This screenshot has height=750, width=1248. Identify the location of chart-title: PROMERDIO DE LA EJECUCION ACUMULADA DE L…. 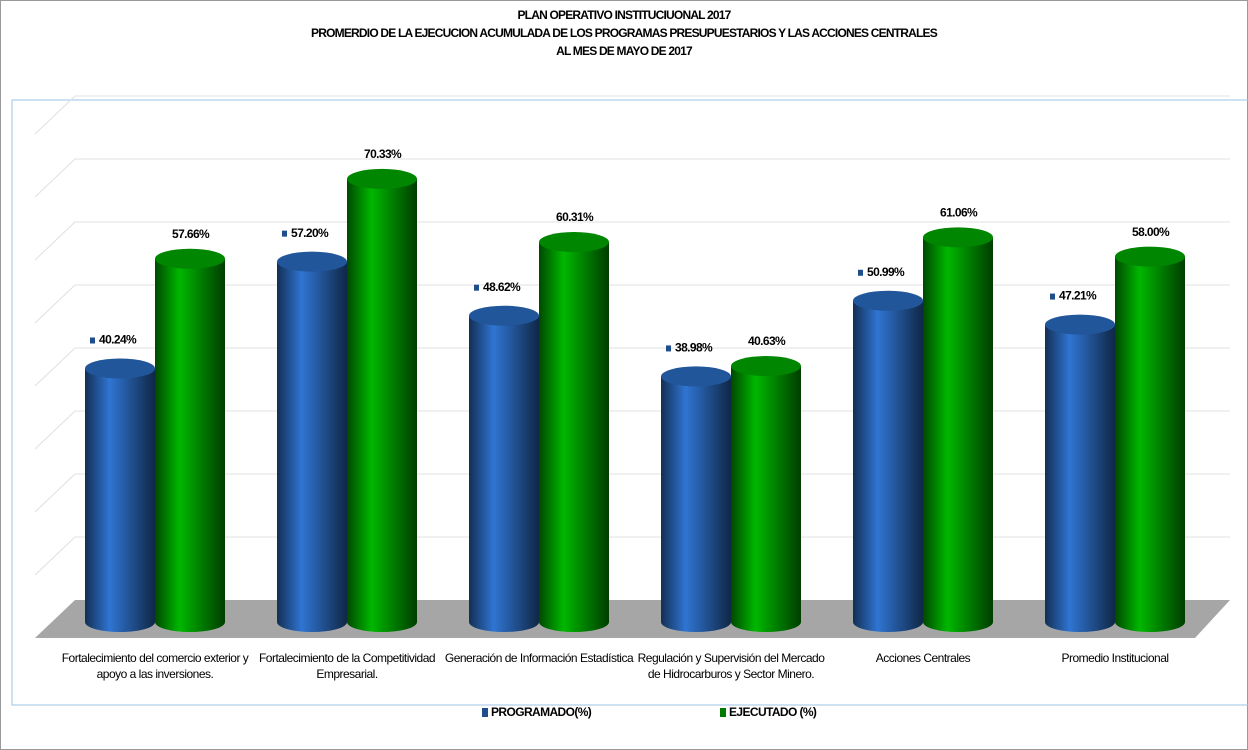
(624, 33).